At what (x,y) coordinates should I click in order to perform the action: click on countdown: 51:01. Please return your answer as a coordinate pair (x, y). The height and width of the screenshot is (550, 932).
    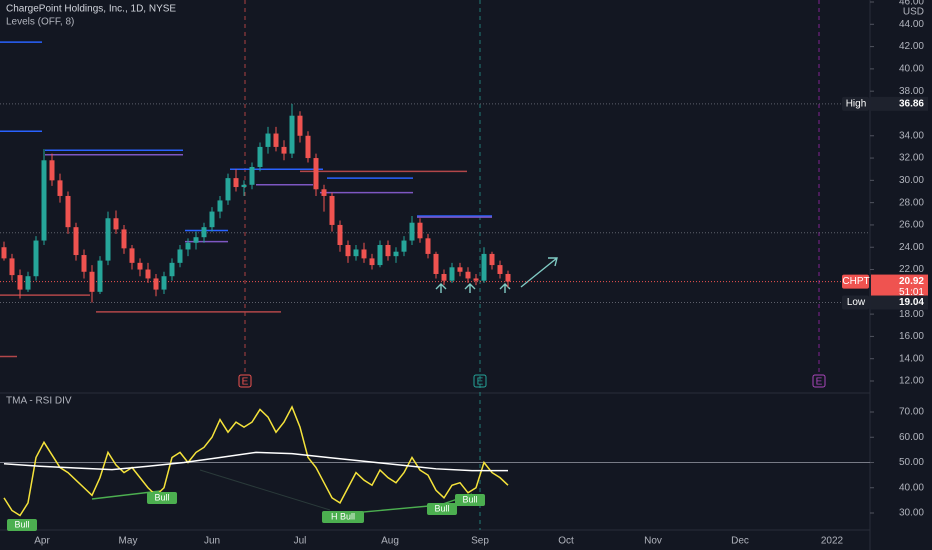
    Looking at the image, I should click on (911, 292).